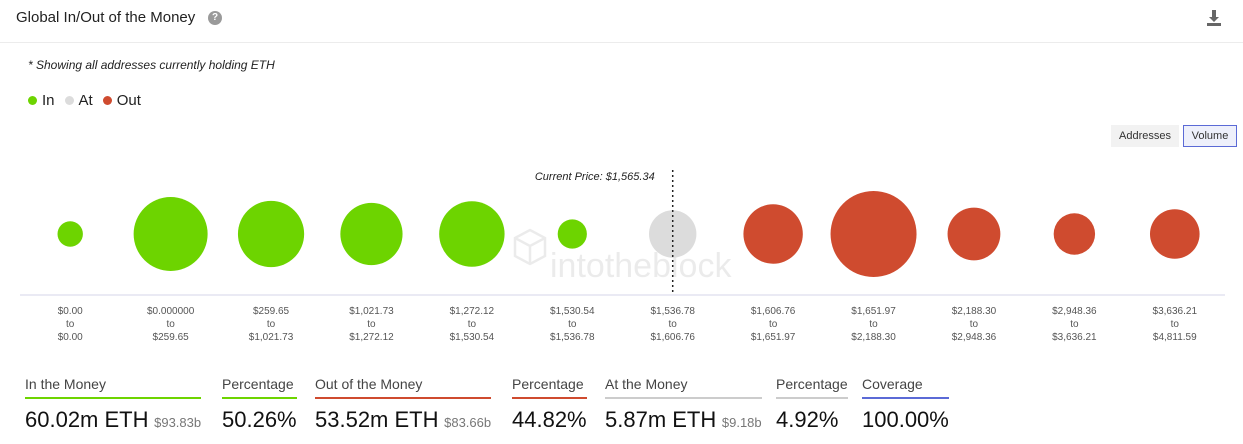  I want to click on stat-4: At the Money 5.87m ETH $9.18b, so click(683, 404).